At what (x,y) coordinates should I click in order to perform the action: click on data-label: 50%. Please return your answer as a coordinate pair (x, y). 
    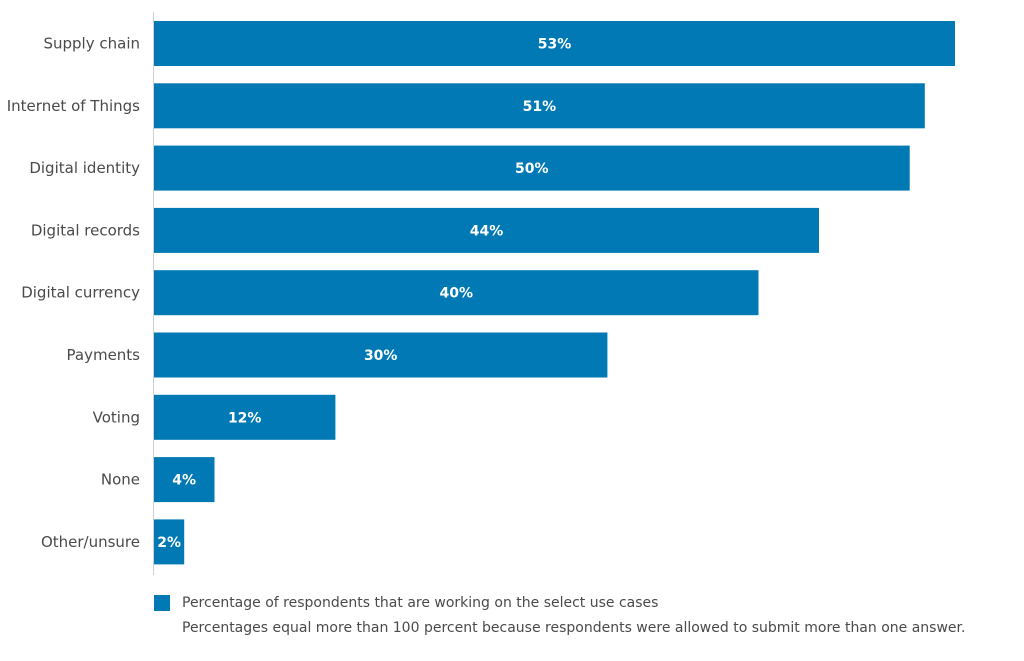
    Looking at the image, I should click on (532, 169).